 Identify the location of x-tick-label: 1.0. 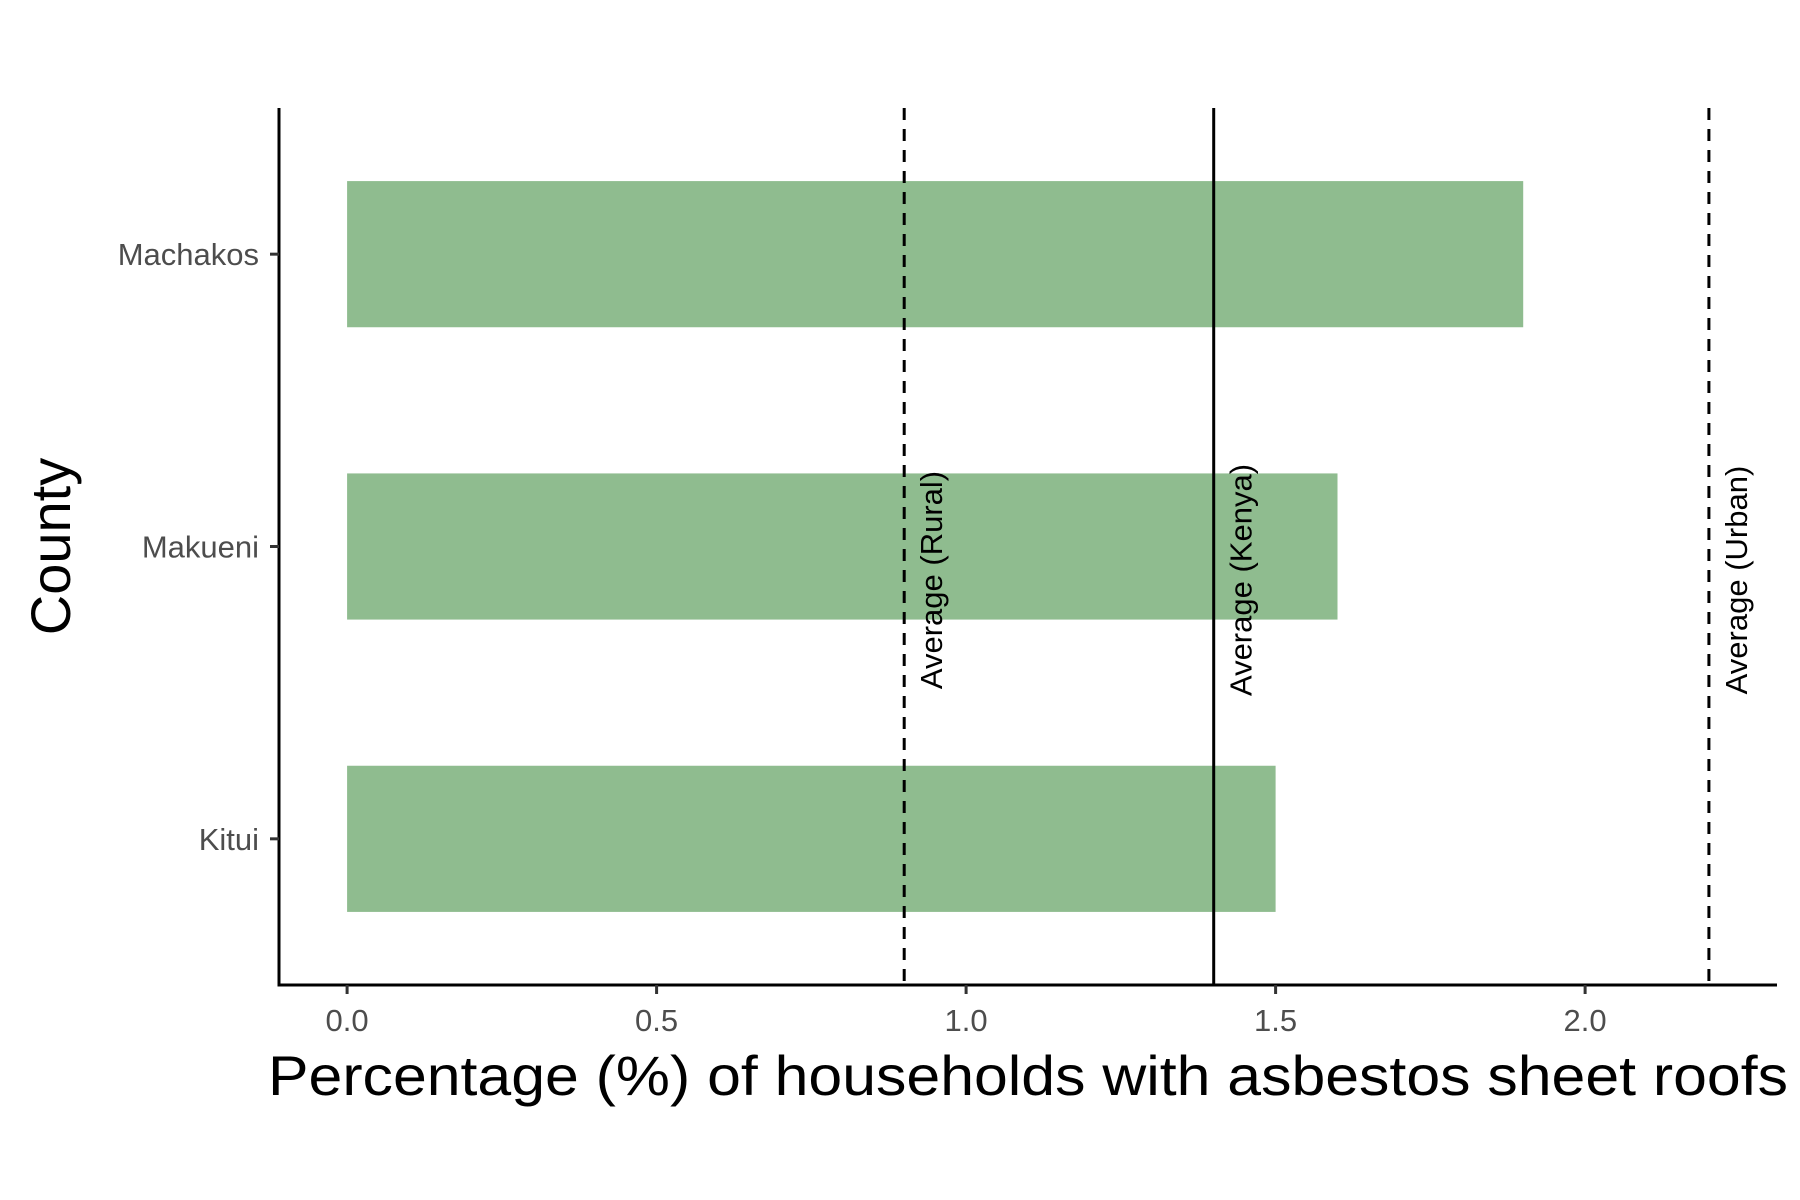
(966, 1020).